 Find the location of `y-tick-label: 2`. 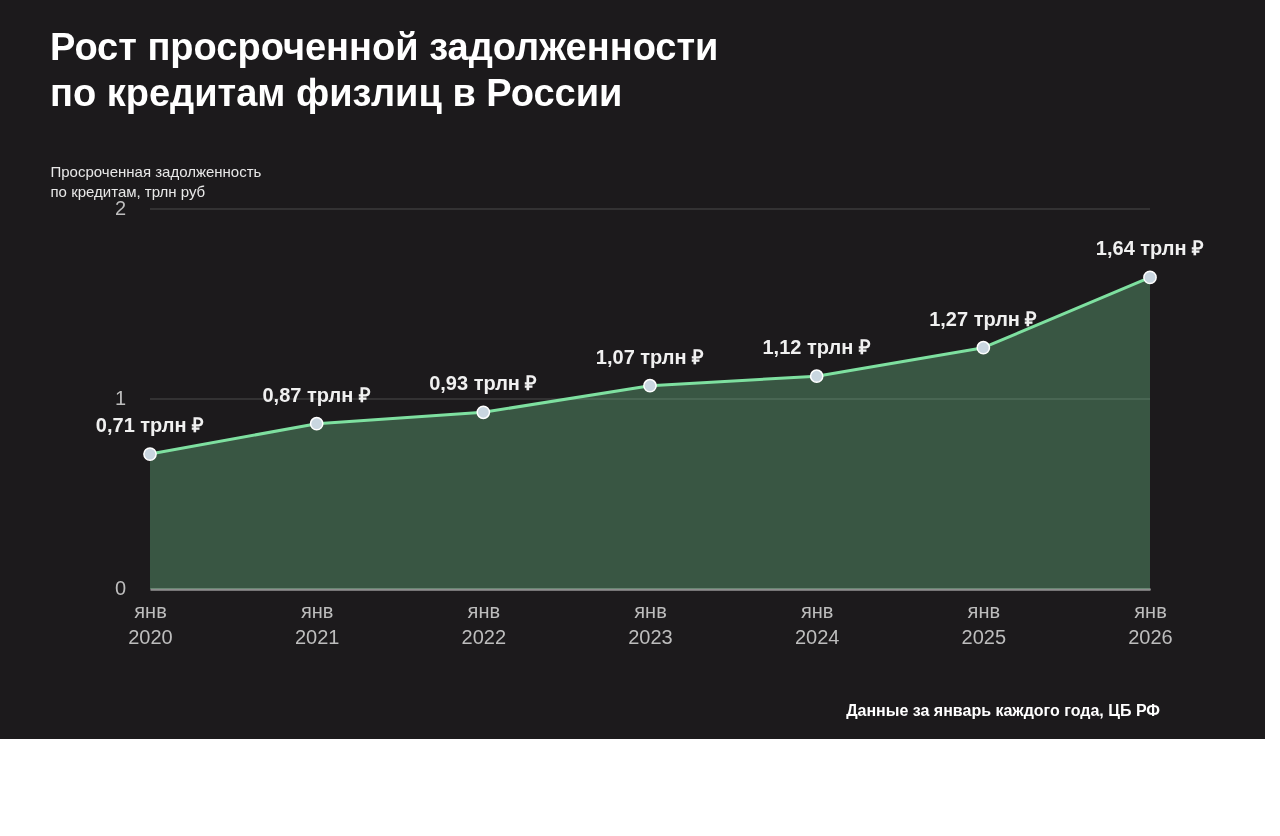

y-tick-label: 2 is located at coordinates (120, 208).